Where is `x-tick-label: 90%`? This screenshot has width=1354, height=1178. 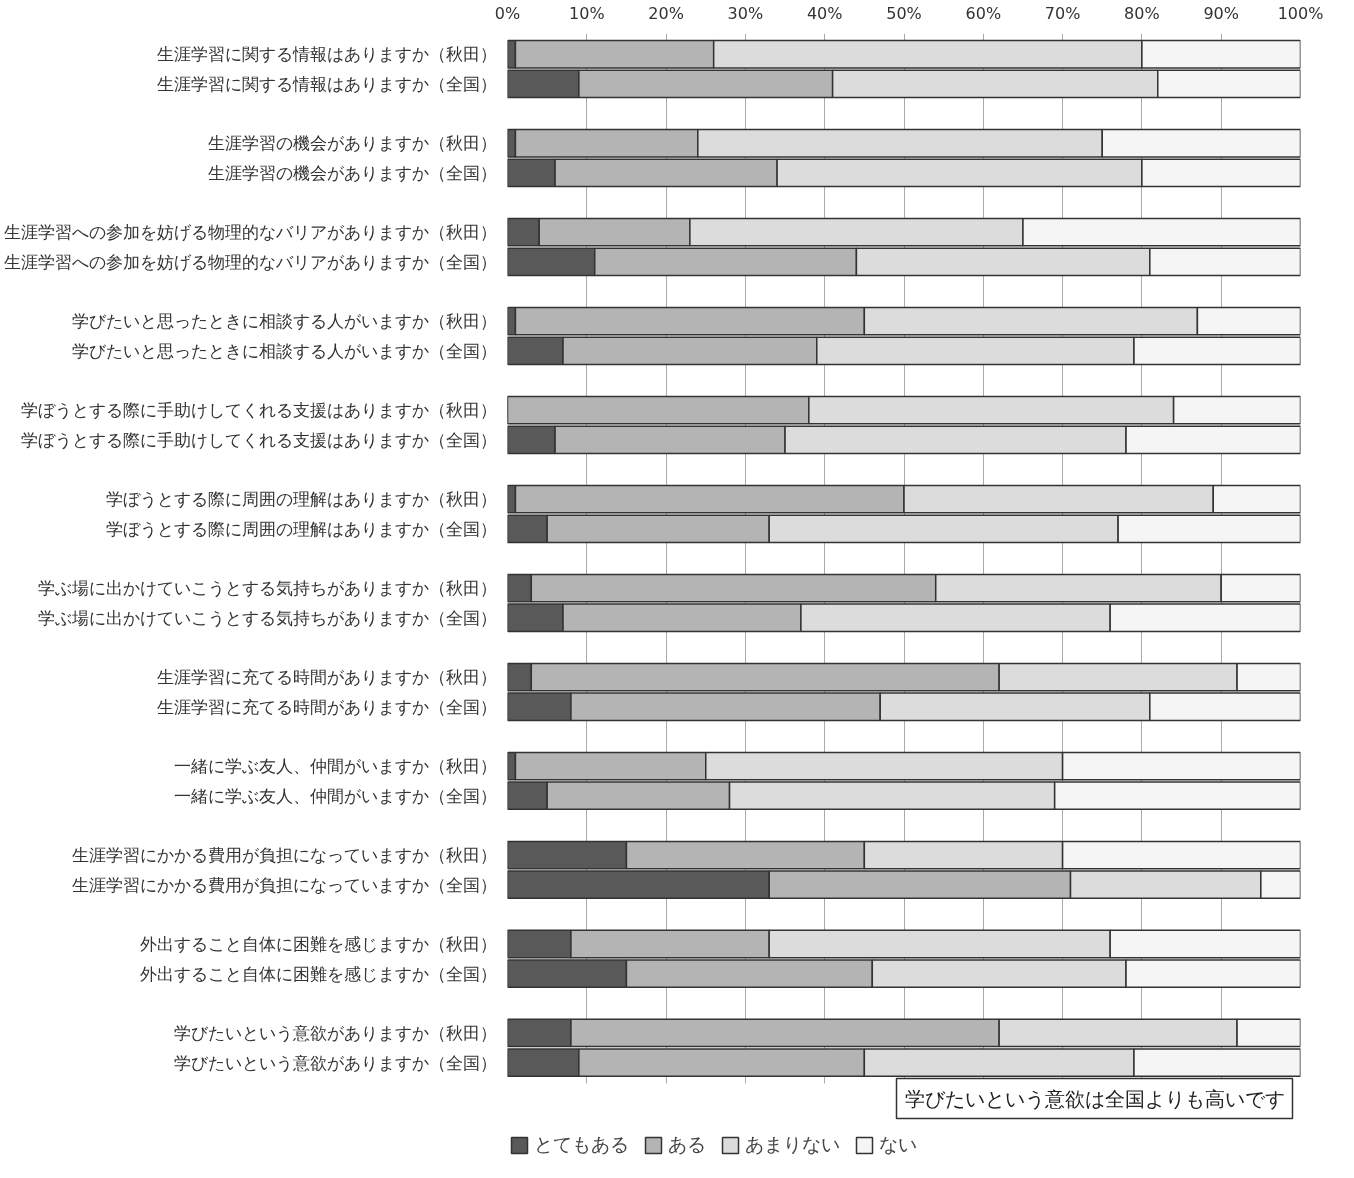
x-tick-label: 90% is located at coordinates (1221, 13).